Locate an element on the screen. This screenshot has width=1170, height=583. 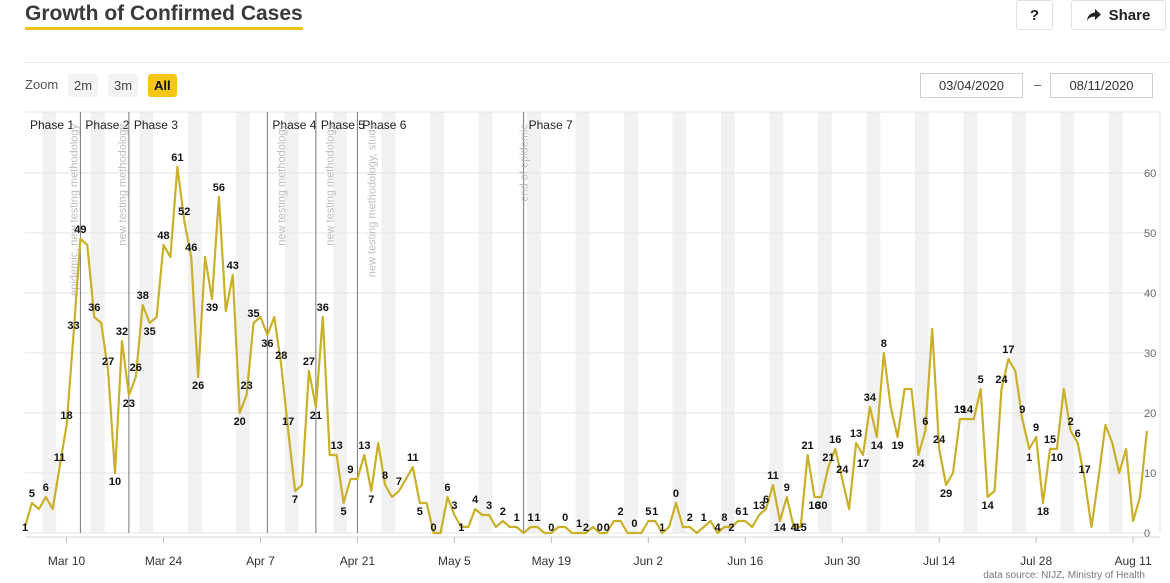
data-label: 48 is located at coordinates (163, 236).